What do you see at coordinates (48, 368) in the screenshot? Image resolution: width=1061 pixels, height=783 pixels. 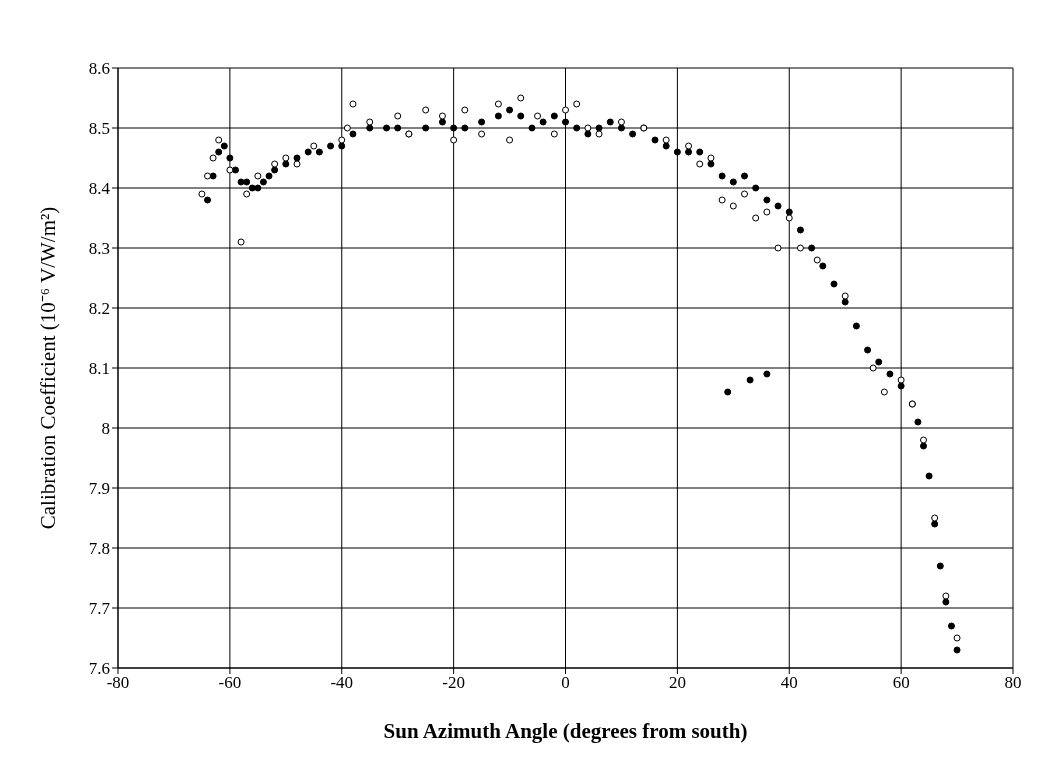 I see `y-axis-title: Calibration Coefficient (10⁻⁶ V/W/m²)` at bounding box center [48, 368].